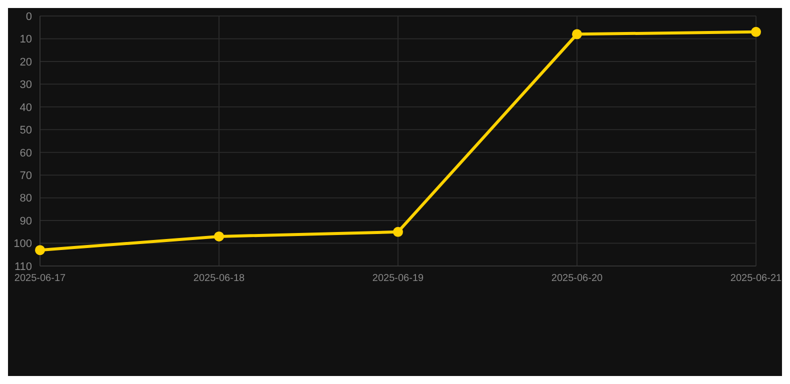  I want to click on y-tick-label: 0, so click(29, 16).